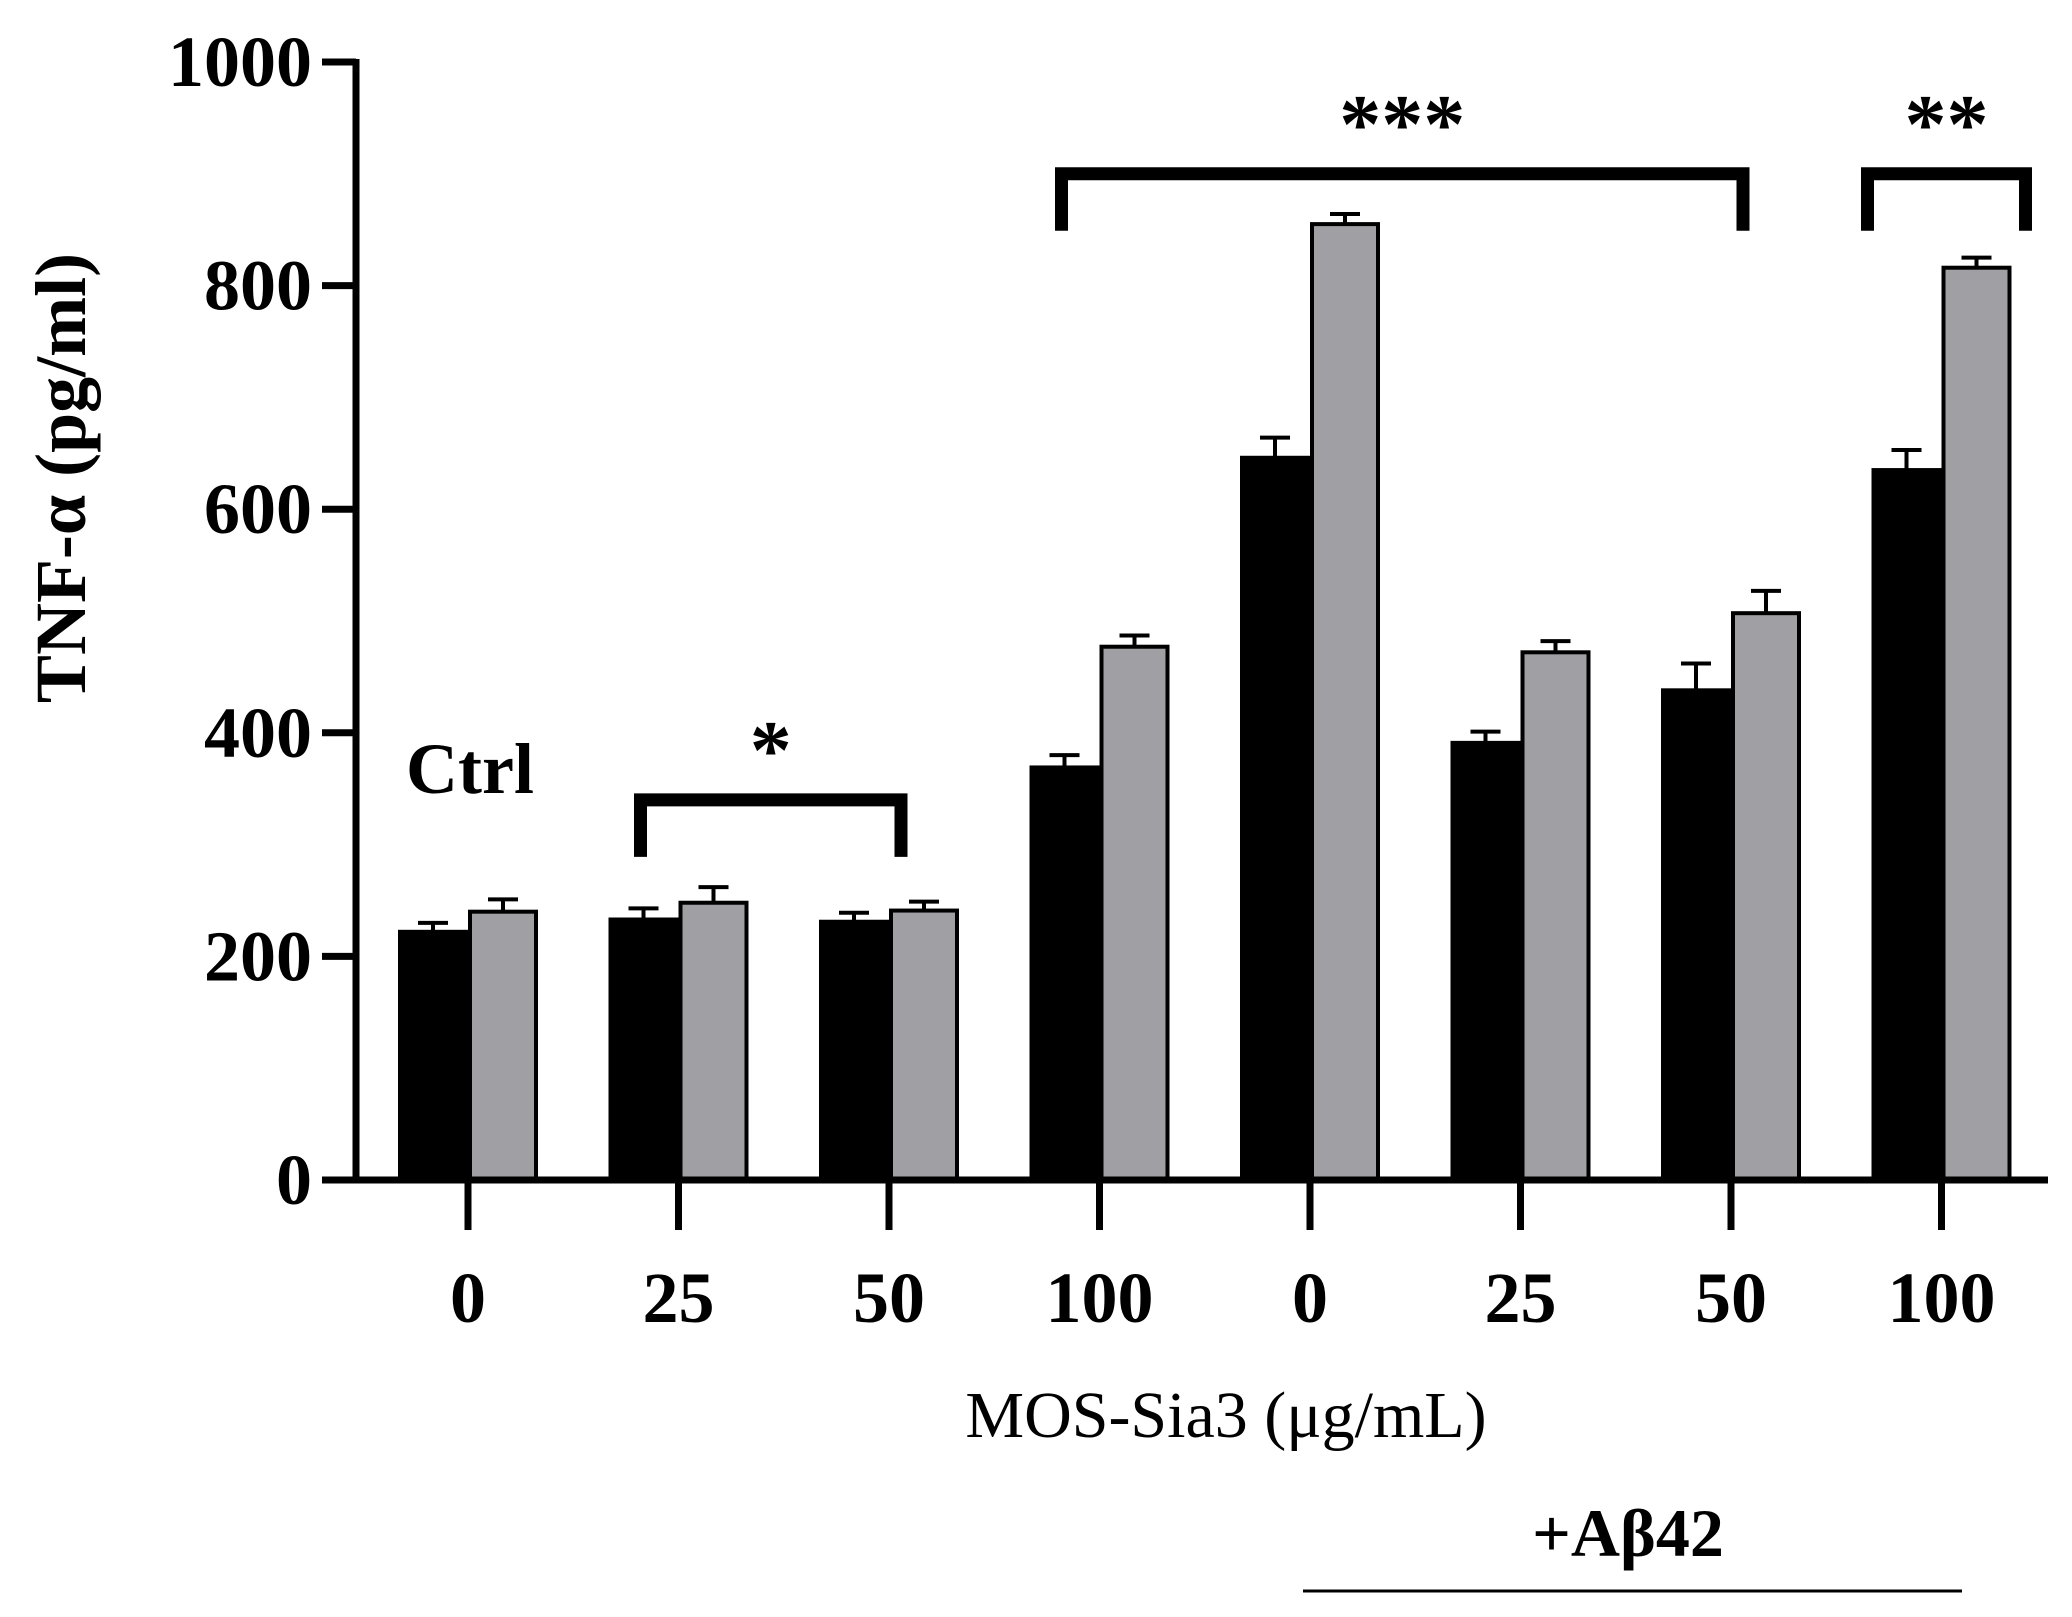 Image resolution: width=2072 pixels, height=1617 pixels. What do you see at coordinates (771, 750) in the screenshot?
I see `significance-label: *` at bounding box center [771, 750].